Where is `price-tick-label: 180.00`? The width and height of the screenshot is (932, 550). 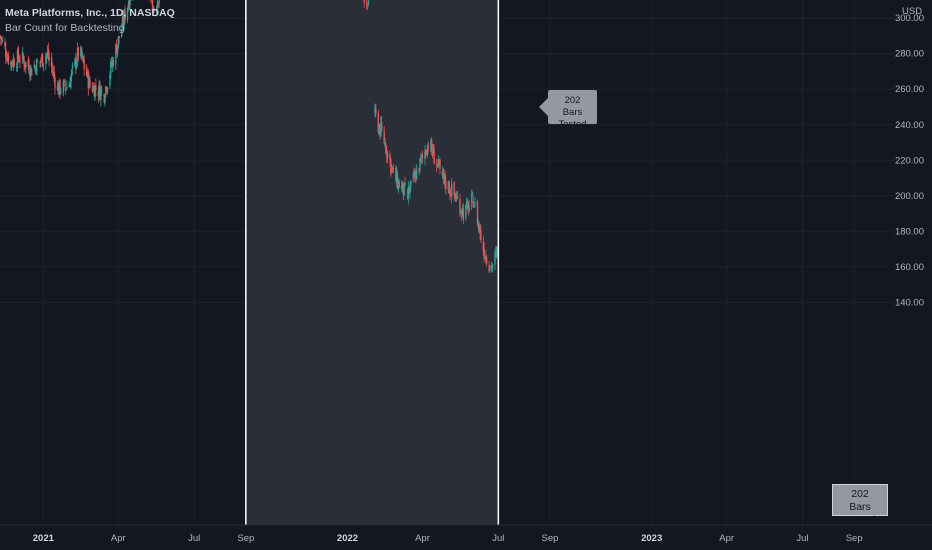 price-tick-label: 180.00 is located at coordinates (909, 231).